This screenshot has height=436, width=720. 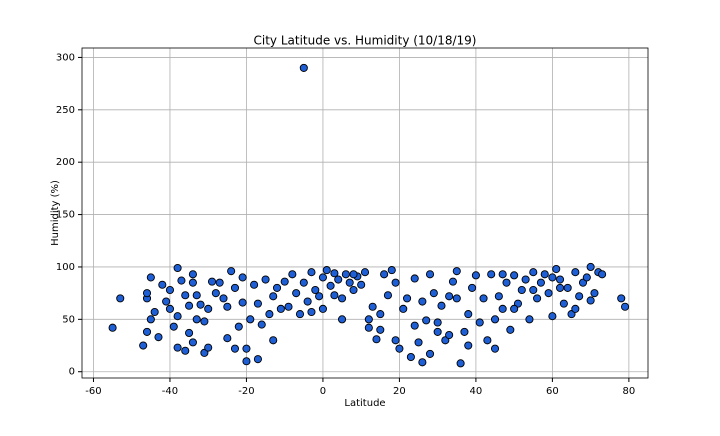 What do you see at coordinates (364, 41) in the screenshot?
I see `chart-title: City Latitude vs. Humidity (10/18/19)` at bounding box center [364, 41].